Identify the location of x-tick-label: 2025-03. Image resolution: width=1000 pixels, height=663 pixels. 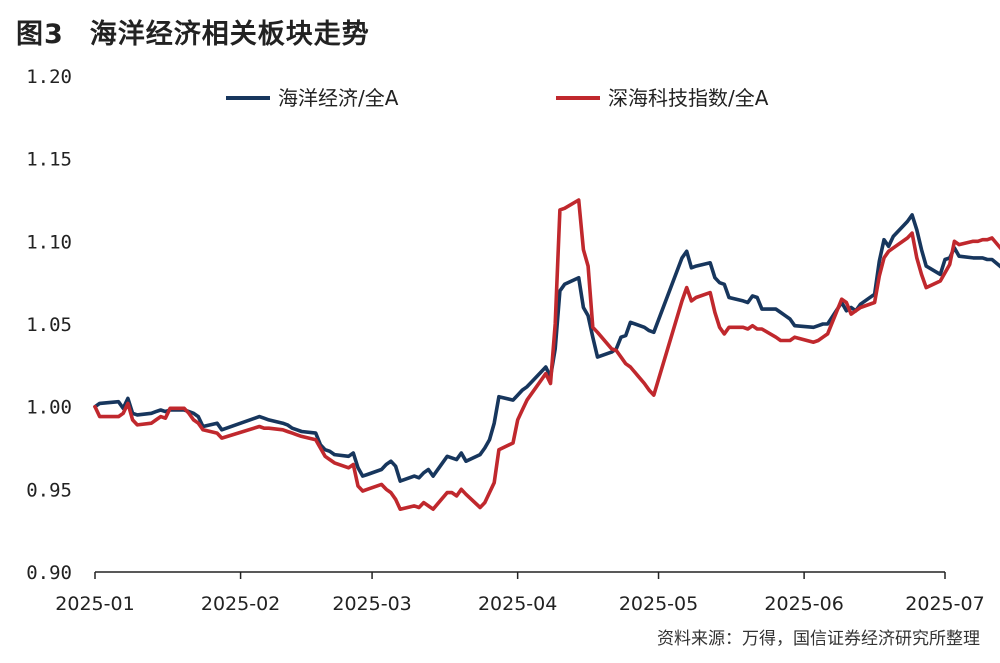
(371, 604).